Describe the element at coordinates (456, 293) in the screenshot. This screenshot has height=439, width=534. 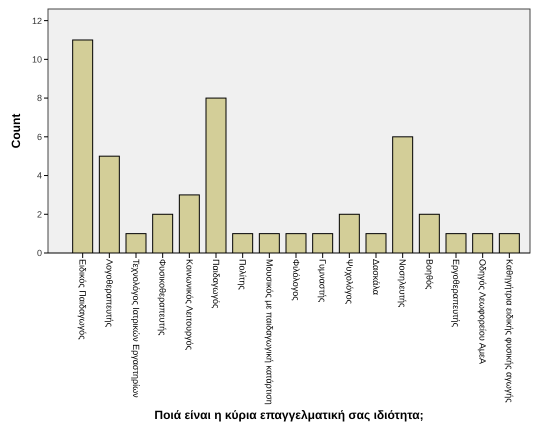
I see `x-tick-label: Εργοθεραπευτής` at that location.